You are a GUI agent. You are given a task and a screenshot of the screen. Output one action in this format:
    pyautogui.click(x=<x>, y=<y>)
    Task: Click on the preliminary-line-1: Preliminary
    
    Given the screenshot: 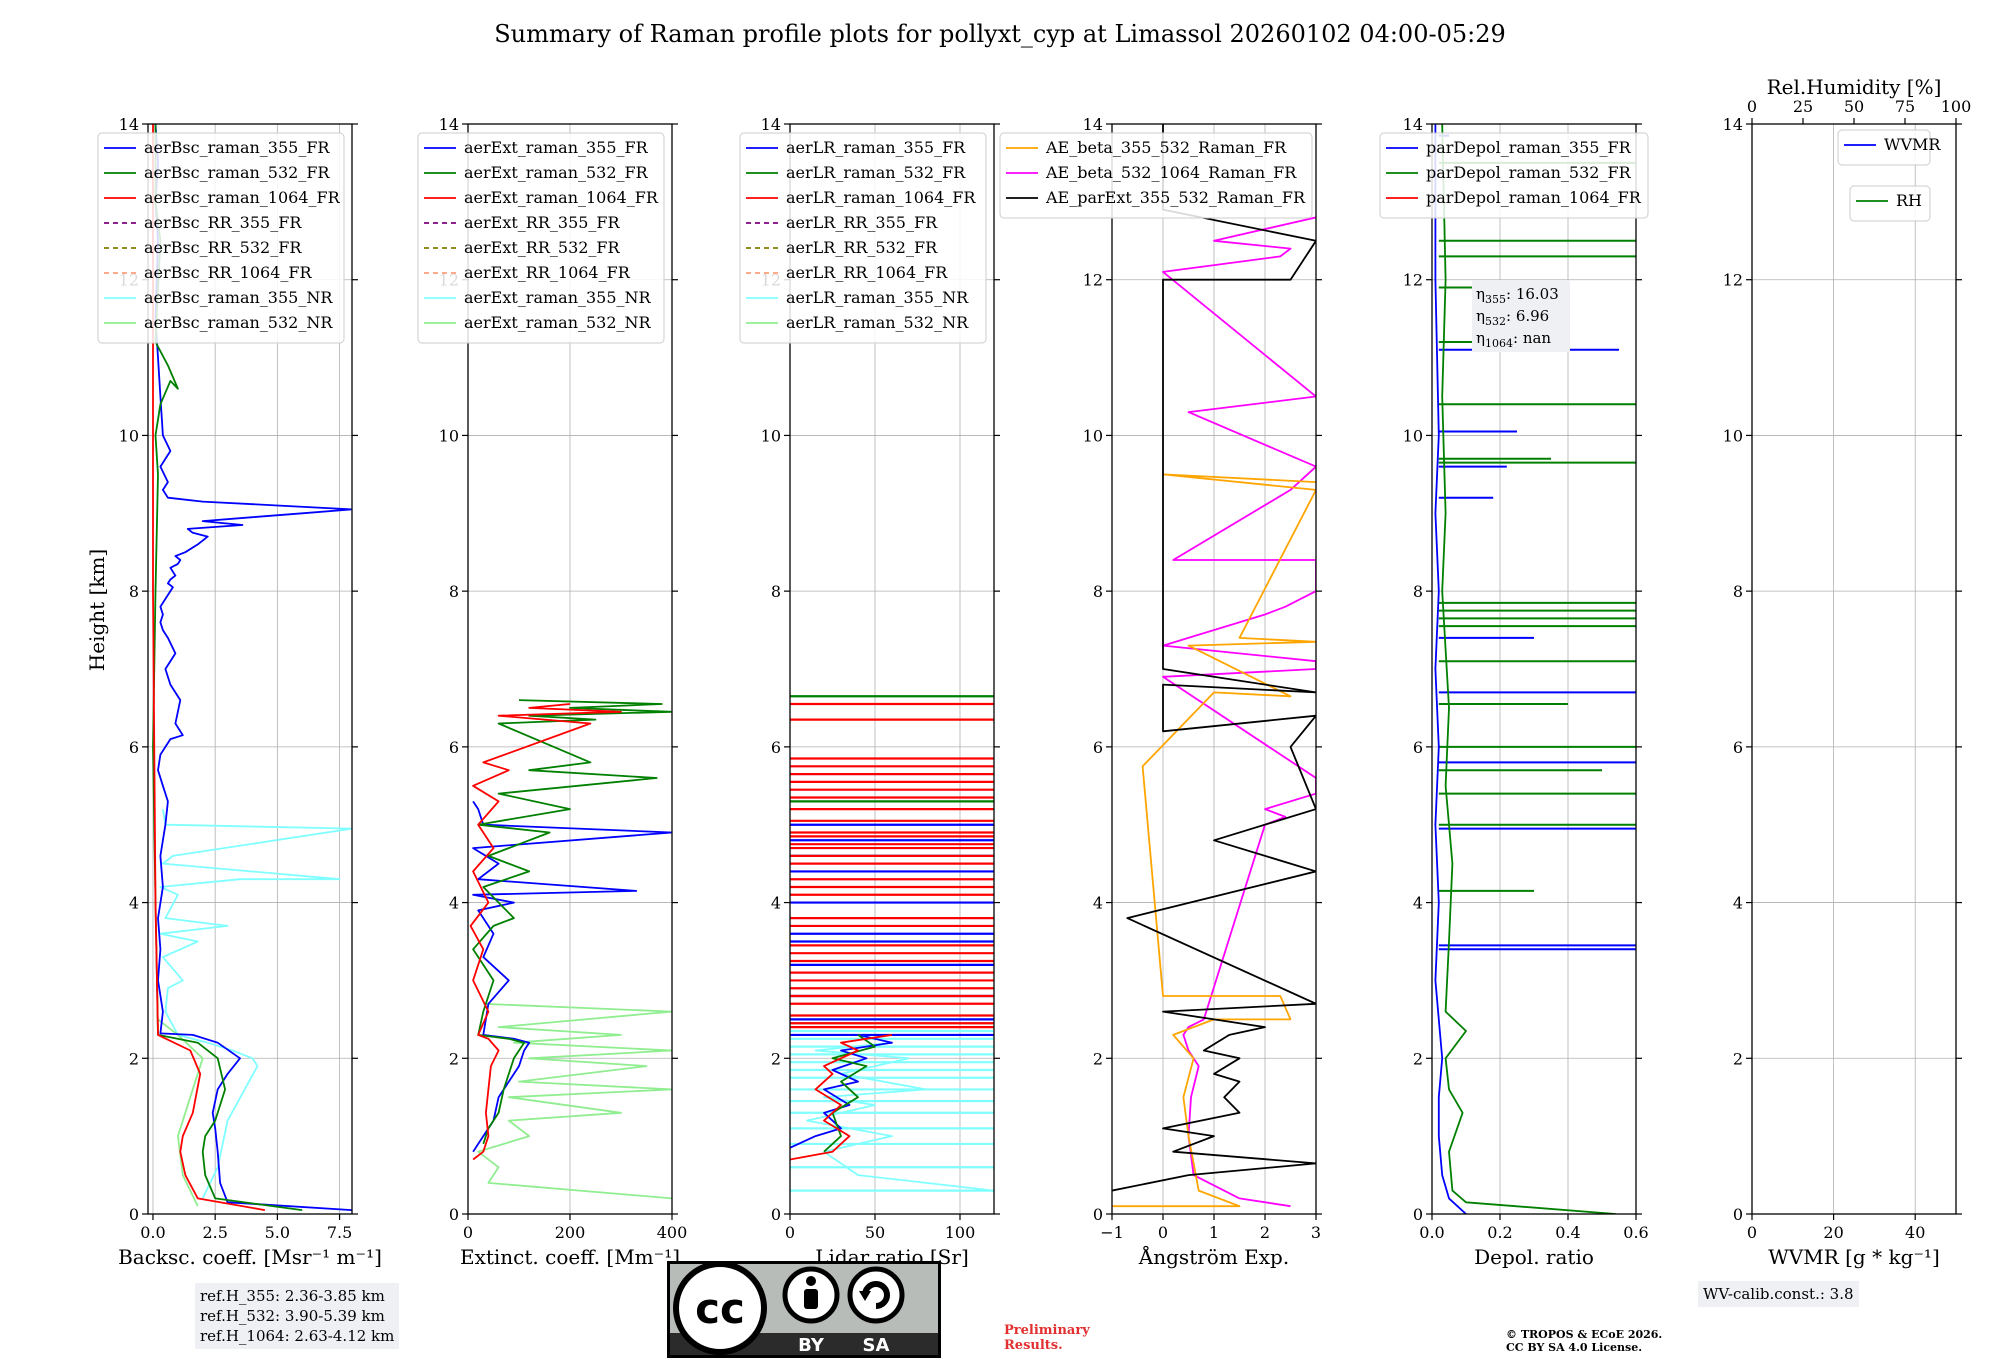 What is the action you would take?
    pyautogui.click(x=1047, y=1330)
    